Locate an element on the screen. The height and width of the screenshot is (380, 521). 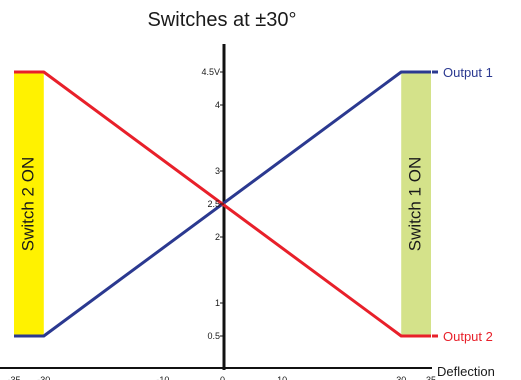
y-tick-label: 2 is located at coordinates (217, 237).